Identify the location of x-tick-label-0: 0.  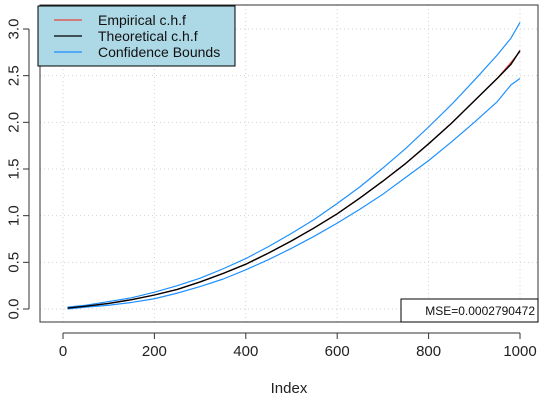
(63, 351).